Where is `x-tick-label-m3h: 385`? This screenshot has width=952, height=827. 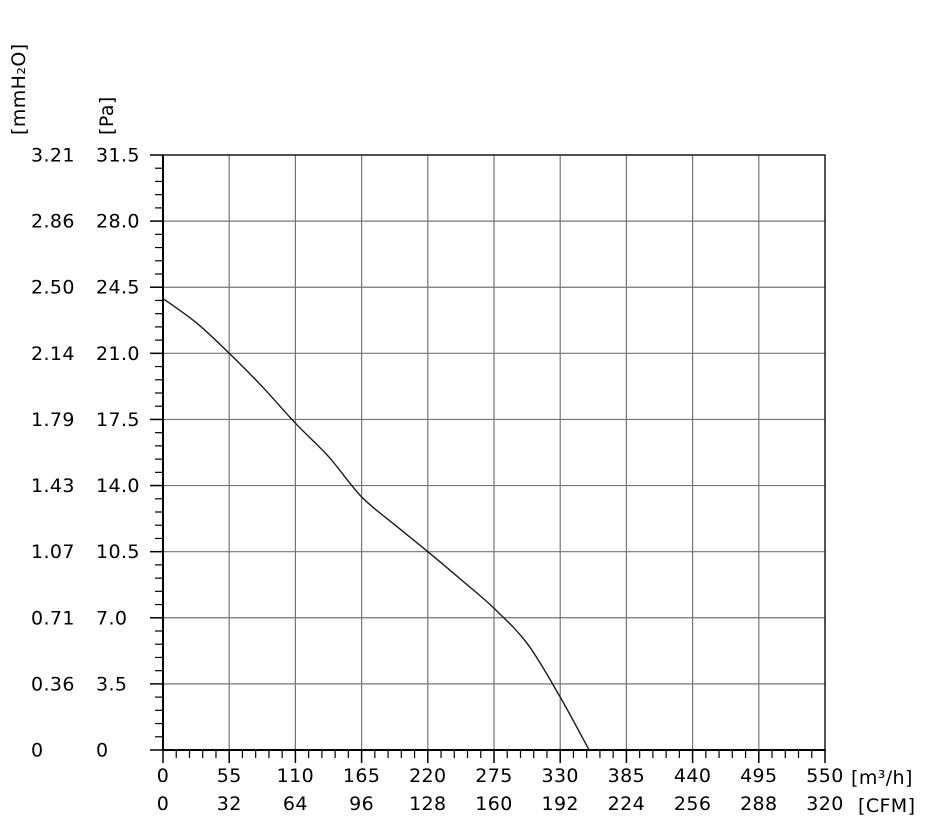
x-tick-label-m3h: 385 is located at coordinates (626, 776).